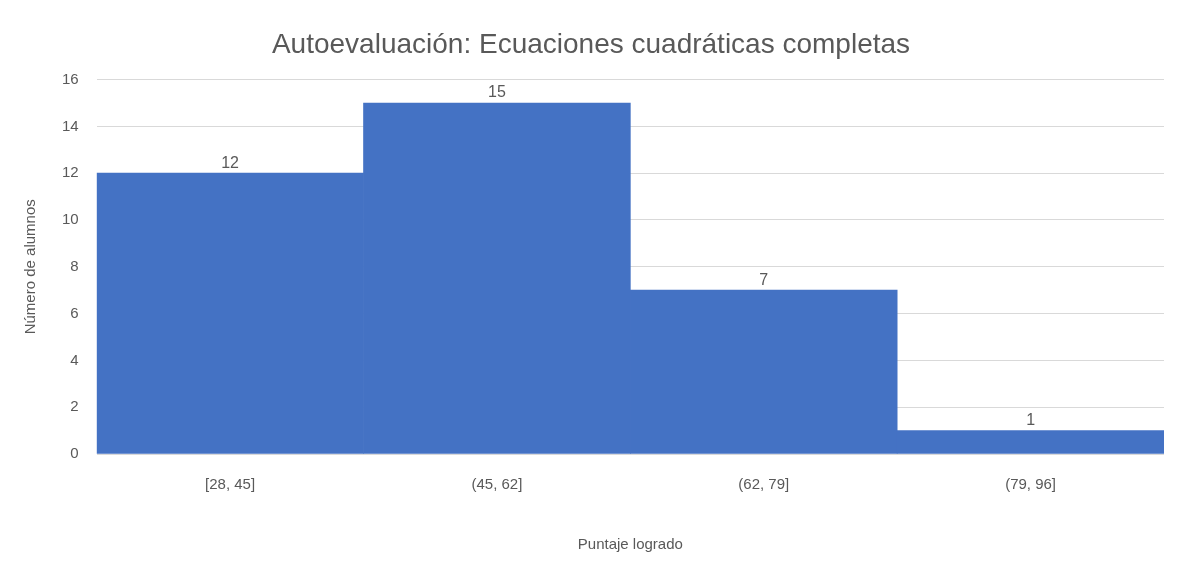 The height and width of the screenshot is (576, 1177). What do you see at coordinates (764, 279) in the screenshot?
I see `data-label: 7` at bounding box center [764, 279].